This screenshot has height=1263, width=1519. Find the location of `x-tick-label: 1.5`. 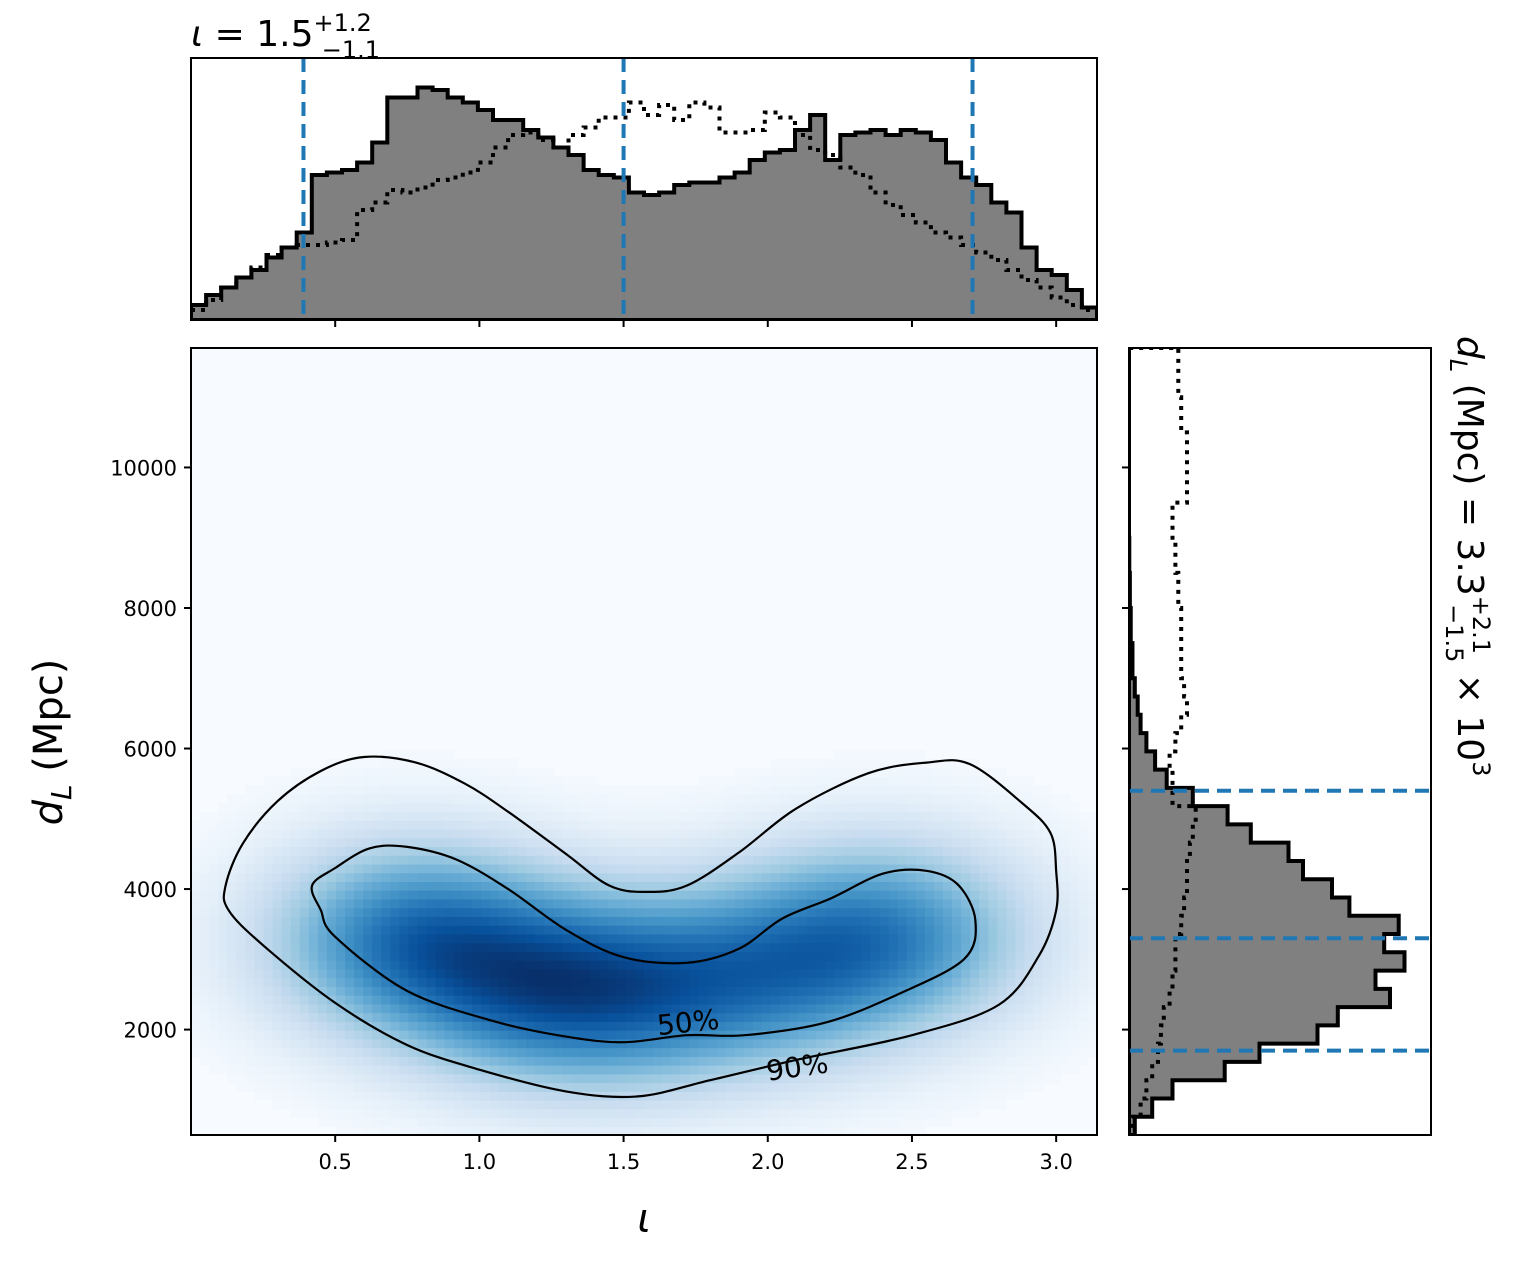

x-tick-label: 1.5 is located at coordinates (623, 1162).